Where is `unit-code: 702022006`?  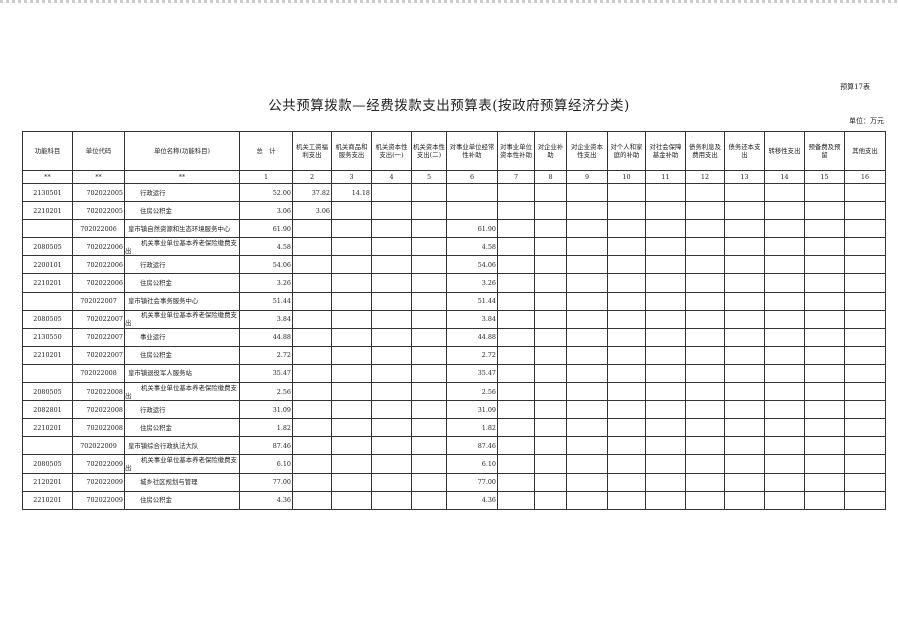 unit-code: 702022006 is located at coordinates (98, 265).